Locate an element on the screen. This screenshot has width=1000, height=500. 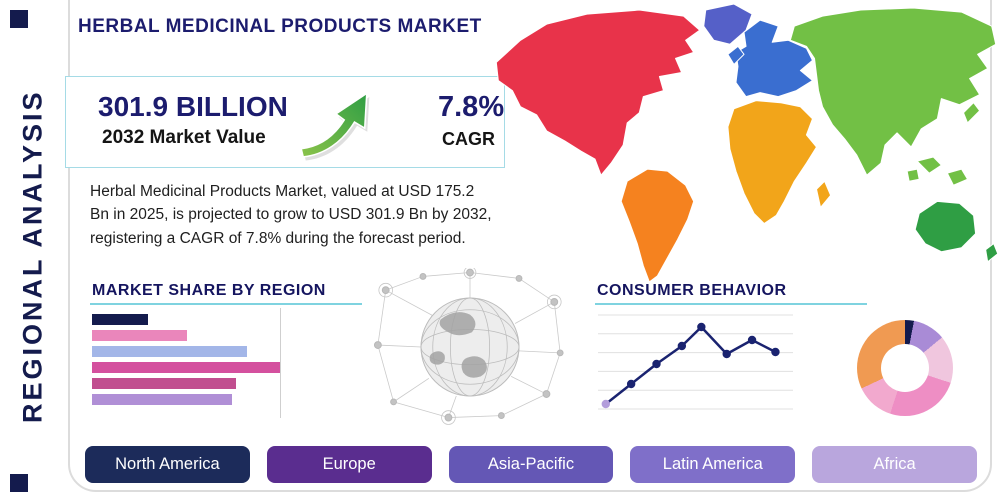
regional-donut-chart is located at coordinates (905, 368).